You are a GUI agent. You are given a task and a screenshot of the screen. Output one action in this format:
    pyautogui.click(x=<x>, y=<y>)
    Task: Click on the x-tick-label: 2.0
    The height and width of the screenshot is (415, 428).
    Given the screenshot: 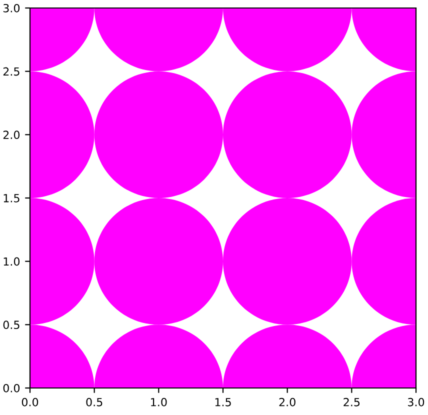 What is the action you would take?
    pyautogui.click(x=287, y=402)
    